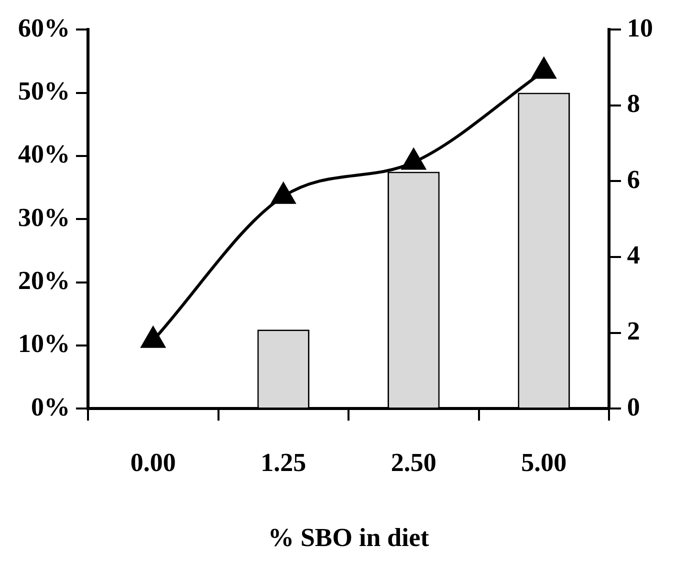 This screenshot has width=677, height=571. What do you see at coordinates (349, 537) in the screenshot?
I see `x-axis-title: % SBO in diet` at bounding box center [349, 537].